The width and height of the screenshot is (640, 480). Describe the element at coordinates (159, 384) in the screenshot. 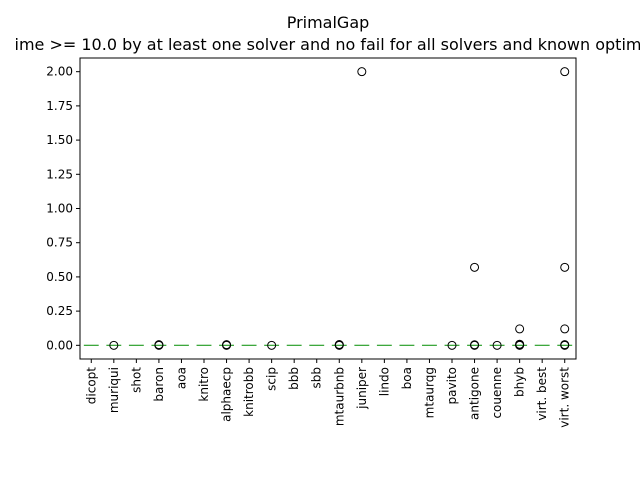

I see `x-tick-label: baron` at that location.